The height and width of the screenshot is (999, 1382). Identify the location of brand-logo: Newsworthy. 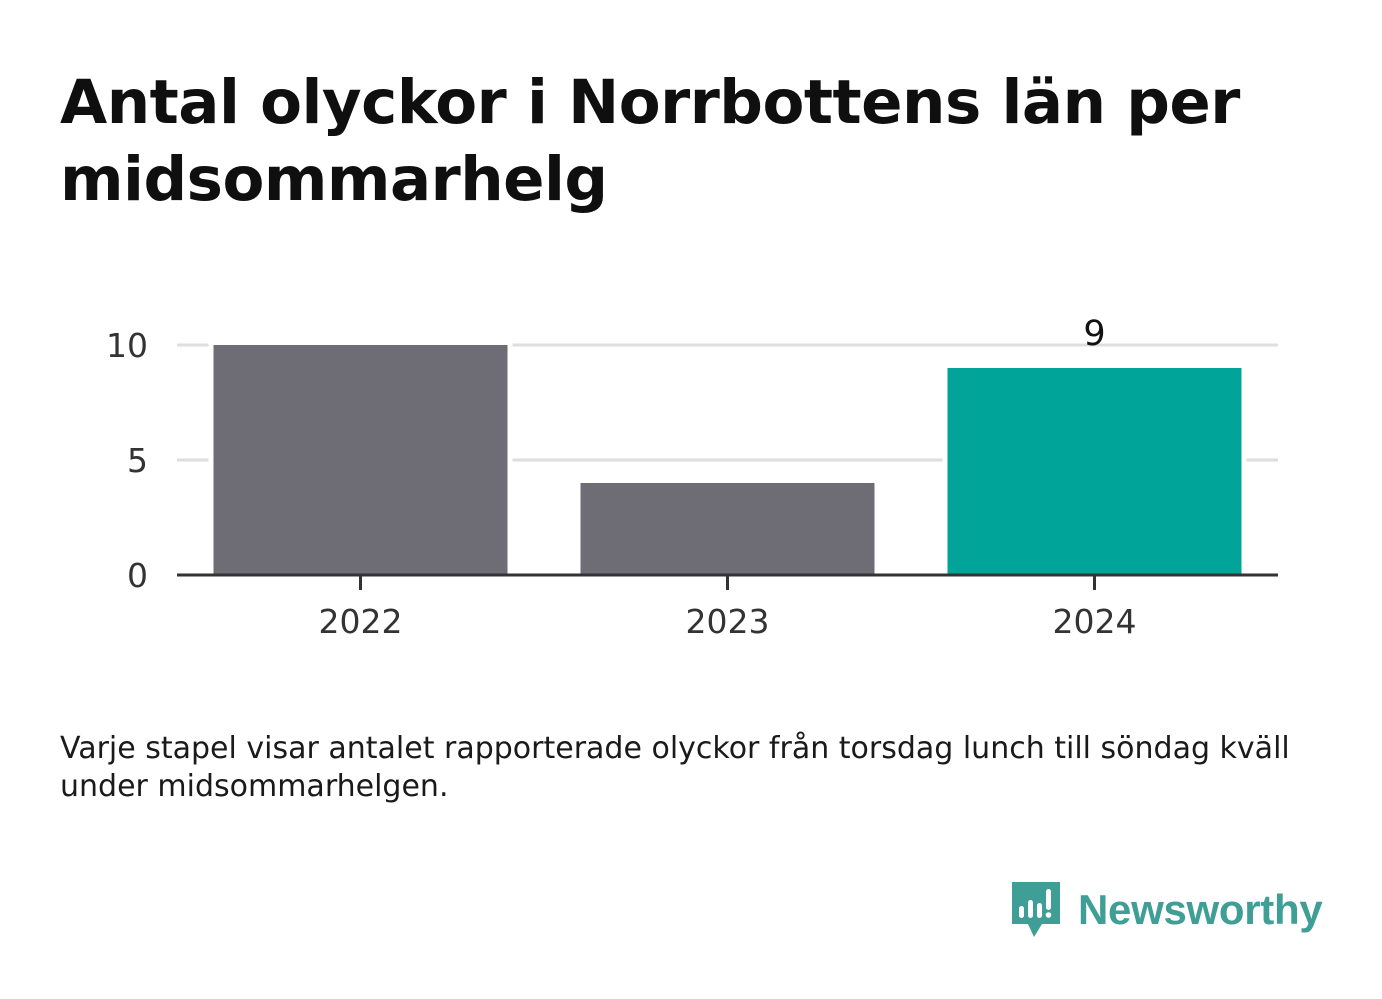
(1166, 910).